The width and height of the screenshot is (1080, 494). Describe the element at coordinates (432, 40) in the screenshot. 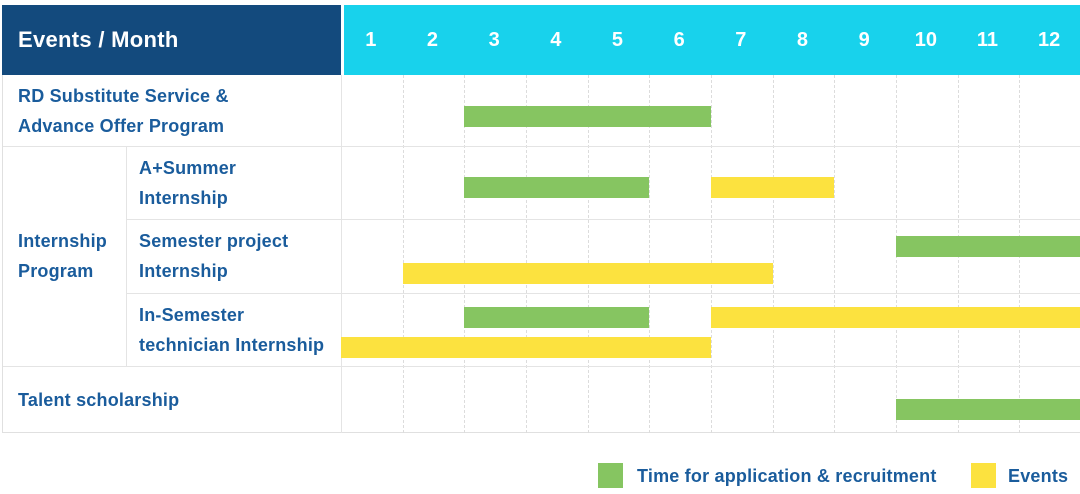

I see `month-label-2: 2` at that location.